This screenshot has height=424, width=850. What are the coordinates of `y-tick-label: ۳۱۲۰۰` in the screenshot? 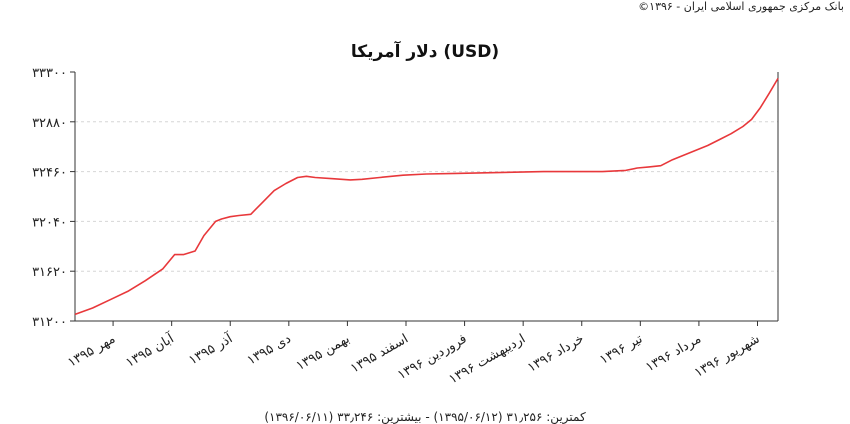 It's located at (49, 322).